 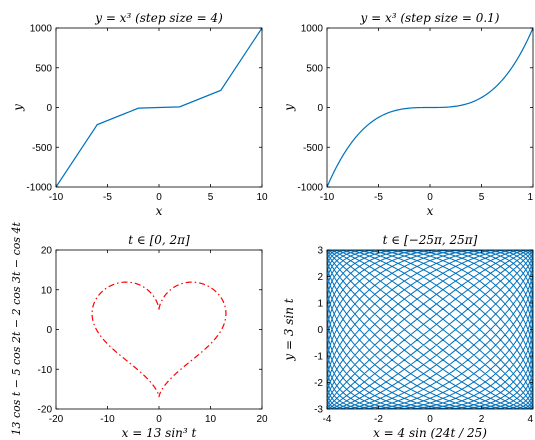 I want to click on y-tick-label: 20, so click(x=47, y=251).